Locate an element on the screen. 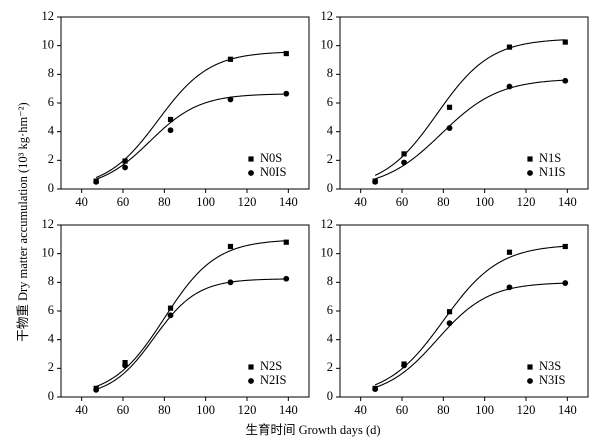 This screenshot has height=444, width=593. legend-label: N0S is located at coordinates (271, 158).